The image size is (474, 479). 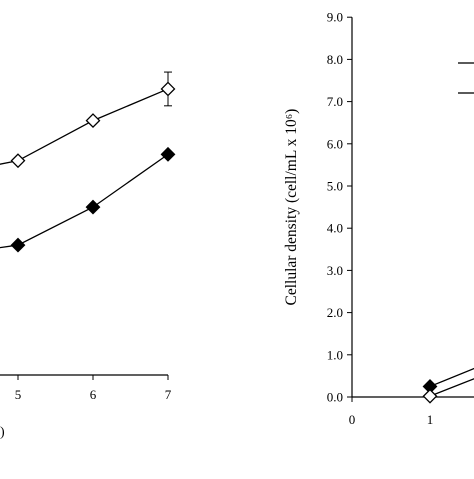 What do you see at coordinates (335, 101) in the screenshot?
I see `right-y-tick-label: 7.0` at bounding box center [335, 101].